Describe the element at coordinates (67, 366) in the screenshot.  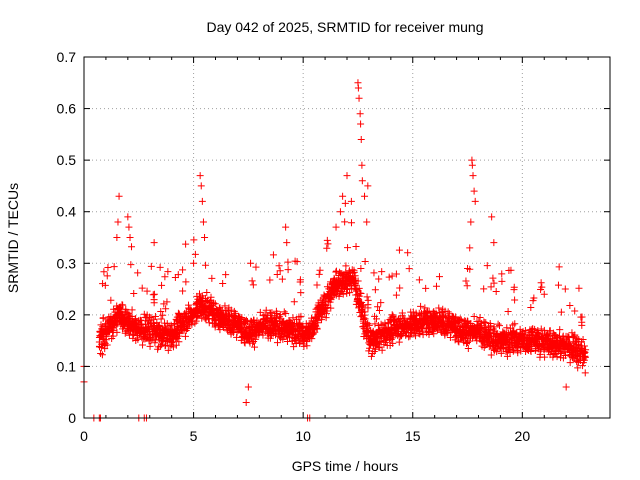
I see `y-tick-label: 0.1` at that location.